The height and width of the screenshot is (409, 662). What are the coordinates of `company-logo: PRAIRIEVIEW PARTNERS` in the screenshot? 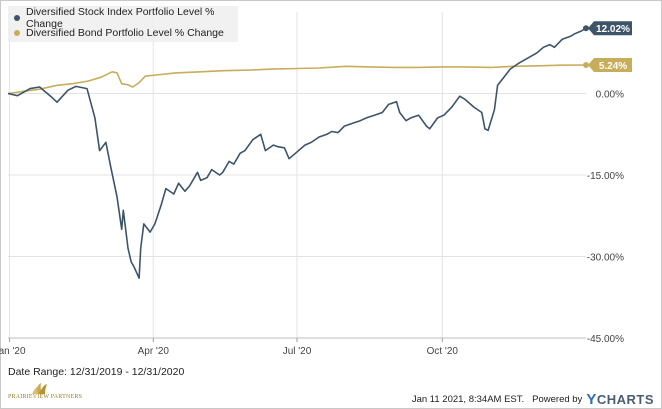 It's located at (45, 394).